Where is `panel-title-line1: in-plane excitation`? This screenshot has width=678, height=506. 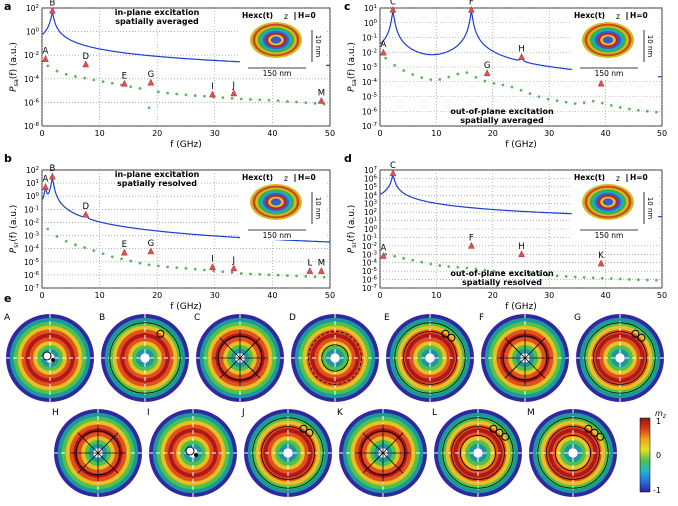 panel-title-line1: in-plane excitation is located at coordinates (157, 174).